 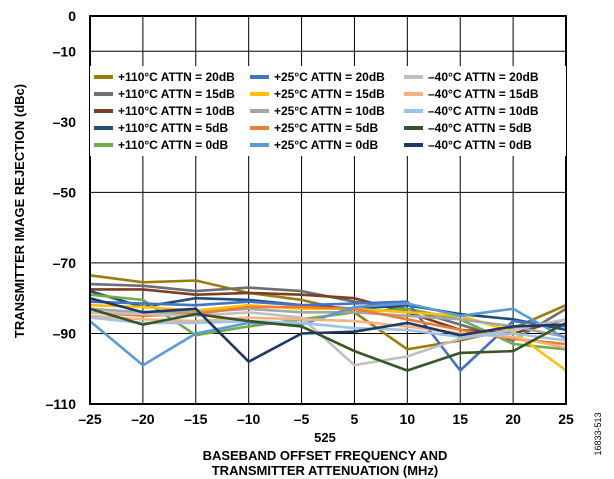 I want to click on legend-label: +110°C ATTN = 10dB, so click(x=176, y=111).